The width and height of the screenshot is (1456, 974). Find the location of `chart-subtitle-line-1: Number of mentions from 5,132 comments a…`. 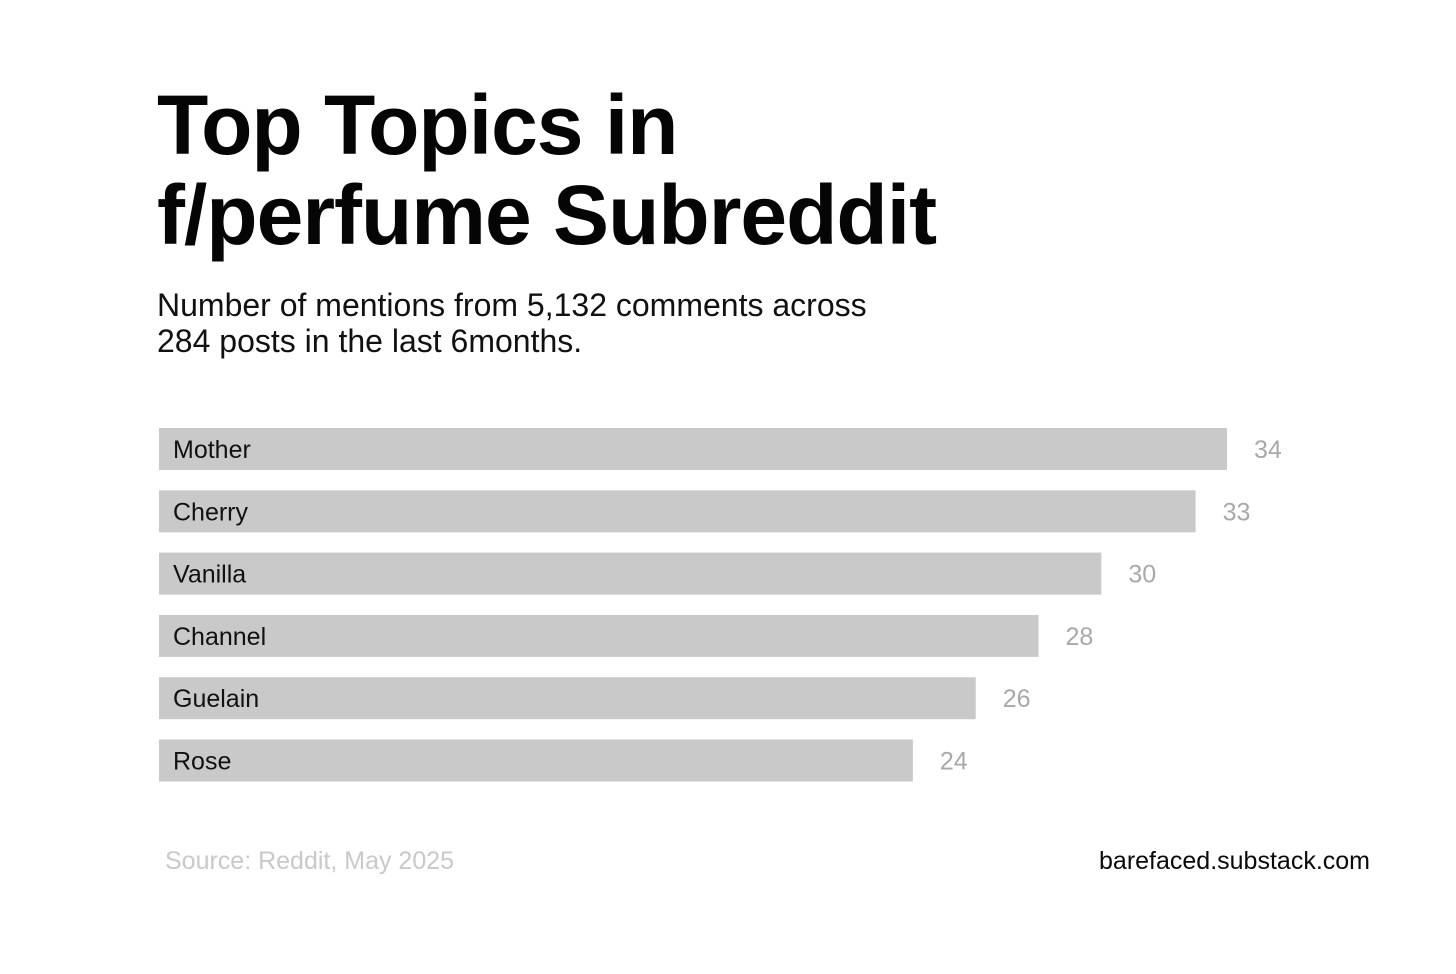

chart-subtitle-line-1: Number of mentions from 5,132 comments a… is located at coordinates (512, 305).